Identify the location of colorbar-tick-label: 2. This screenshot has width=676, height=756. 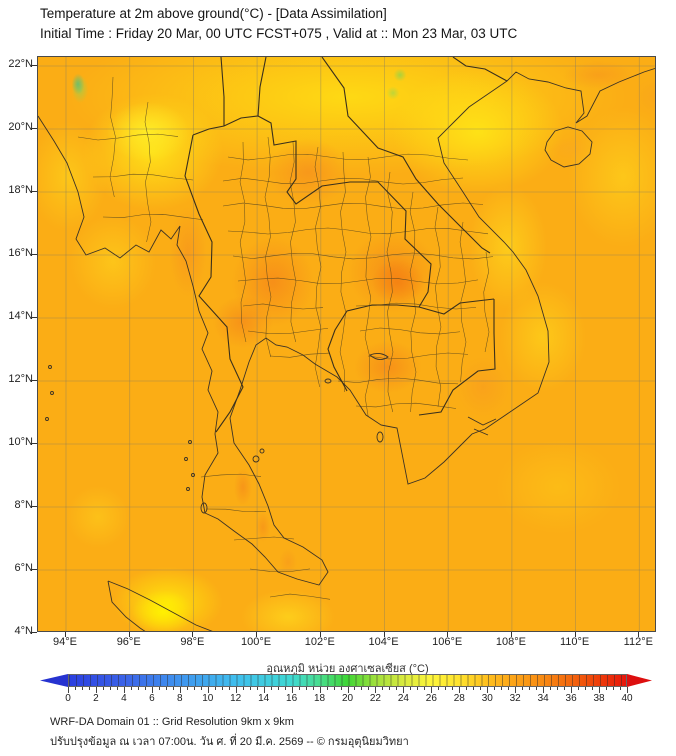
(96, 698).